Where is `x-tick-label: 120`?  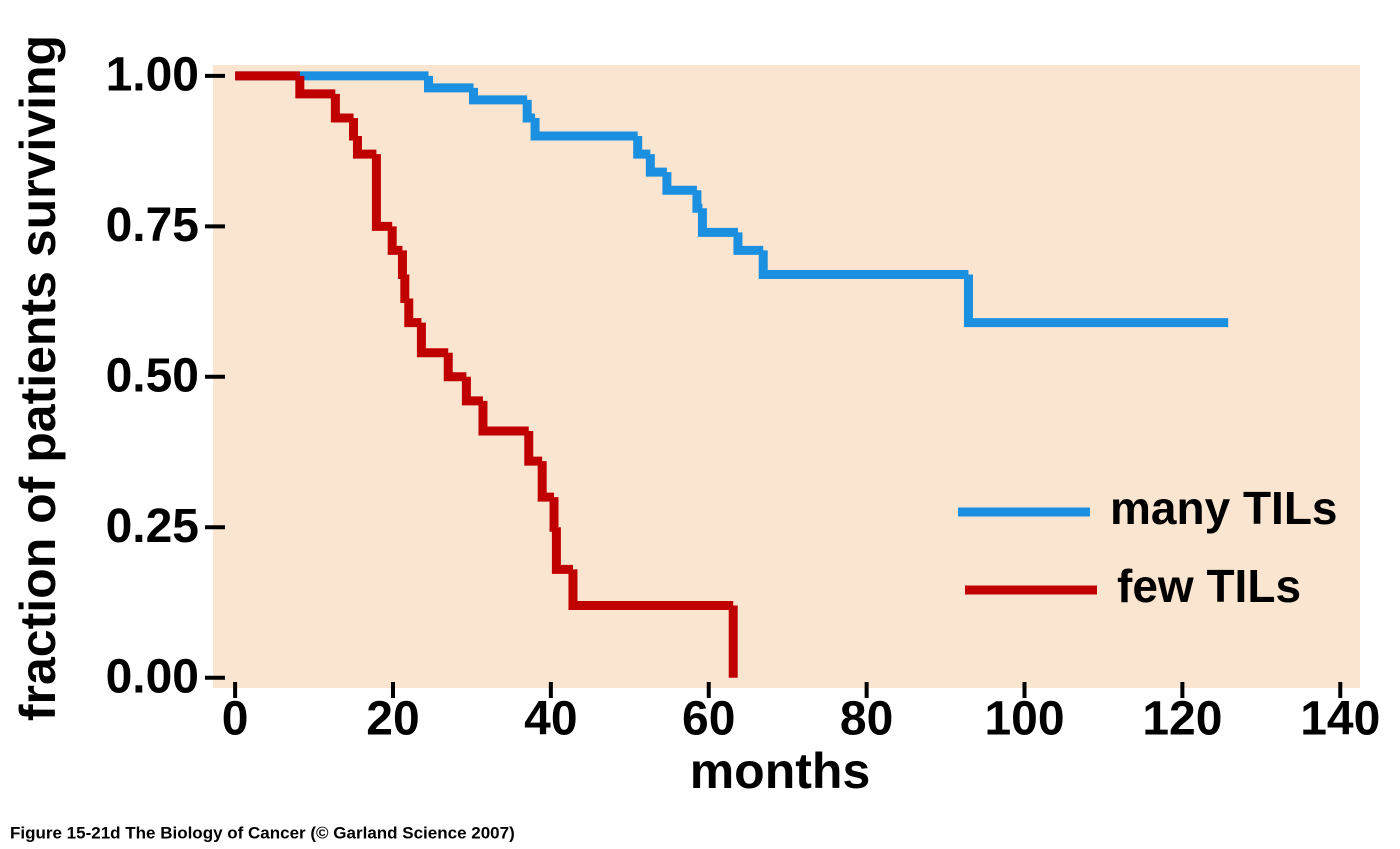
x-tick-label: 120 is located at coordinates (1182, 719).